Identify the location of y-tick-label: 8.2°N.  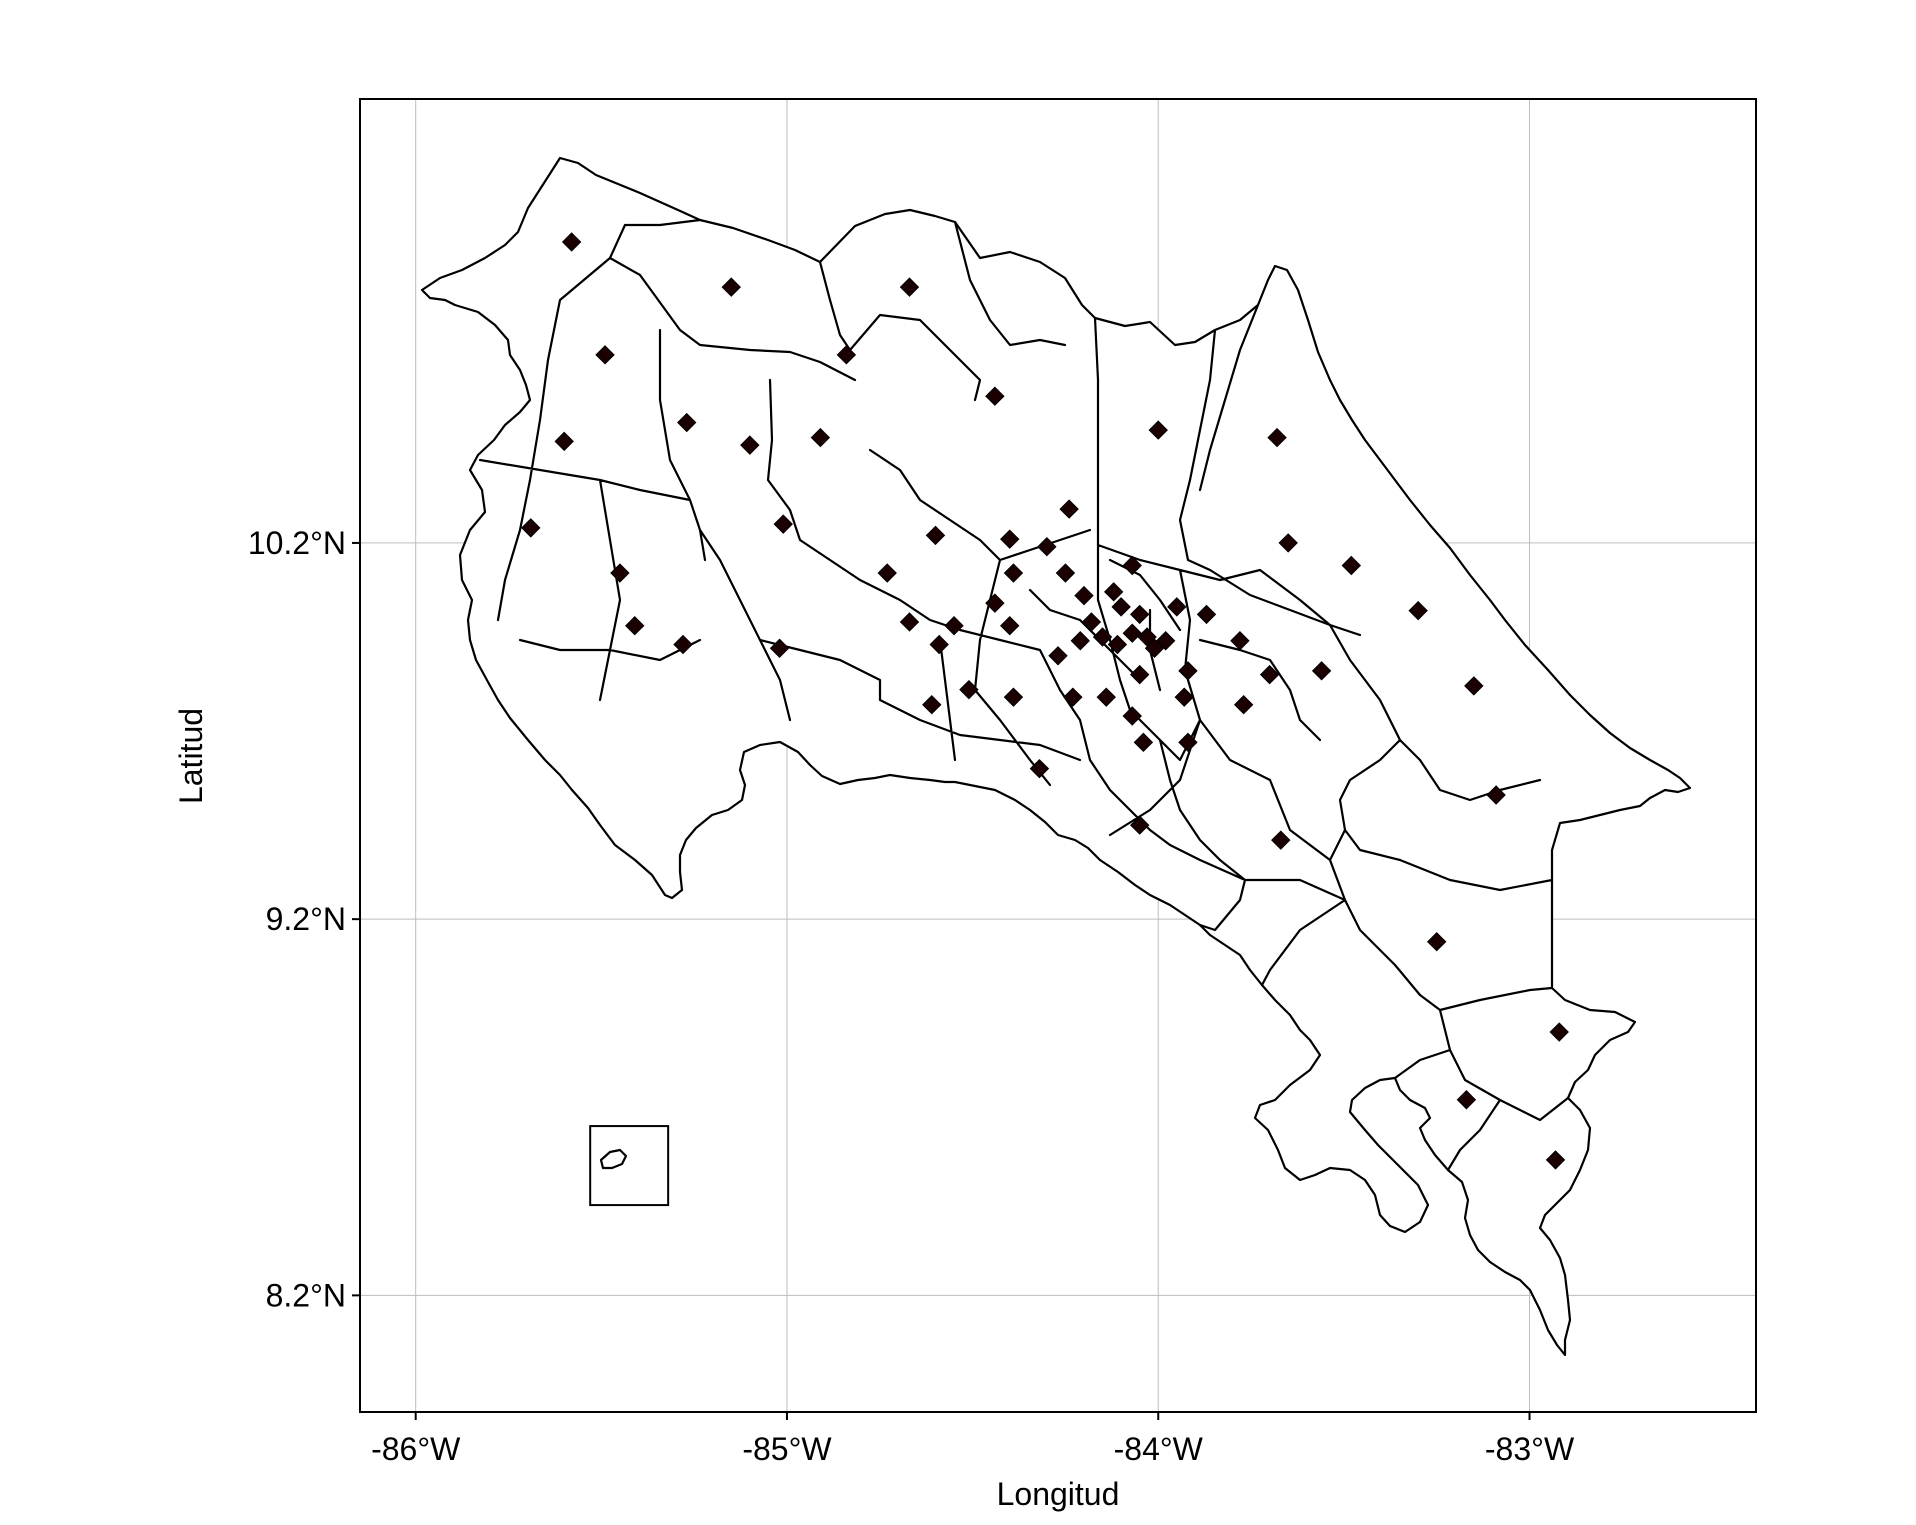
(306, 1295).